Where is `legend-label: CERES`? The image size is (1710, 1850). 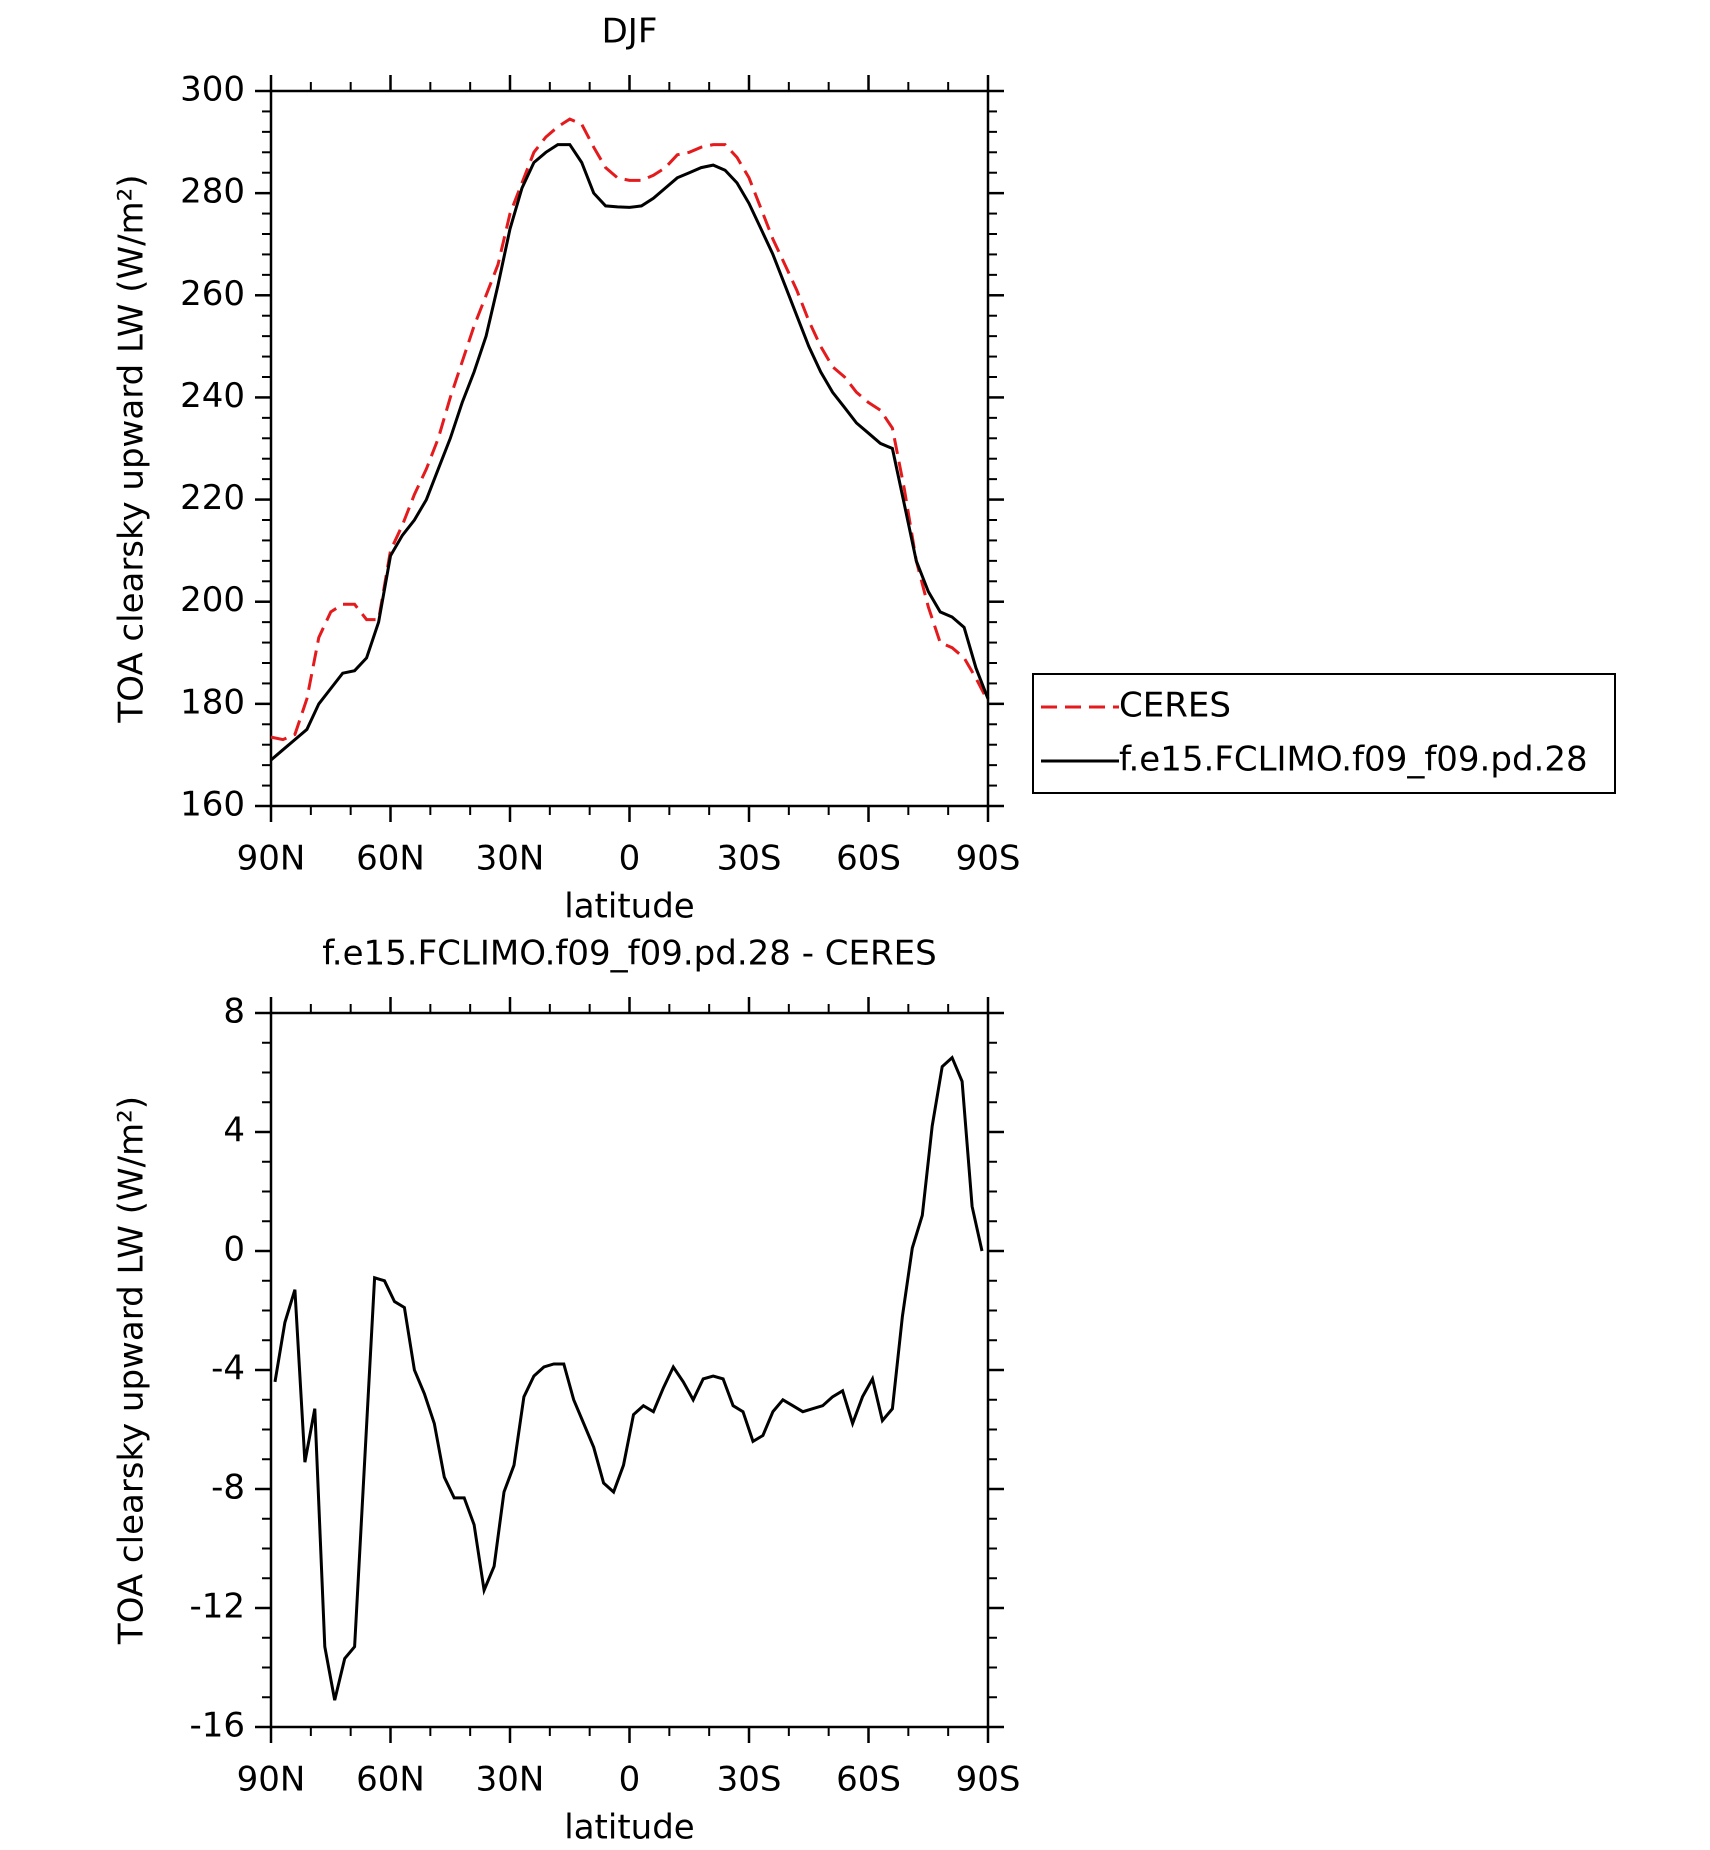
legend-label: CERES is located at coordinates (1175, 706).